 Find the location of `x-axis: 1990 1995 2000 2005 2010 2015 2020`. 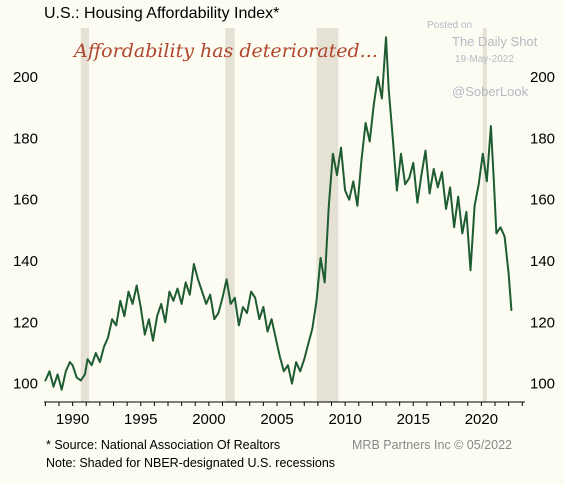

x-axis: 1990 1995 2000 2005 2010 2015 2020 is located at coordinates (284, 414).